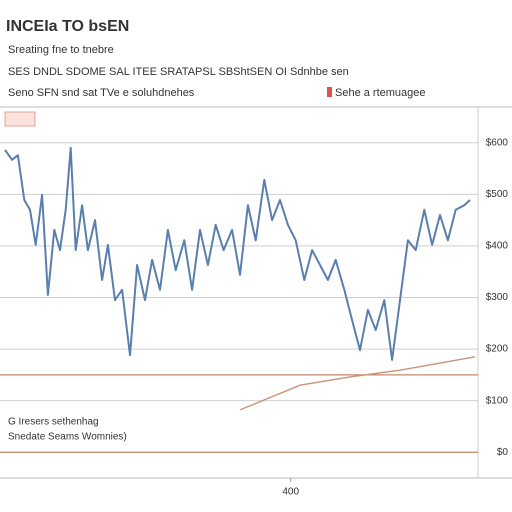 This screenshot has width=512, height=512. I want to click on legend-icon, so click(20, 119).